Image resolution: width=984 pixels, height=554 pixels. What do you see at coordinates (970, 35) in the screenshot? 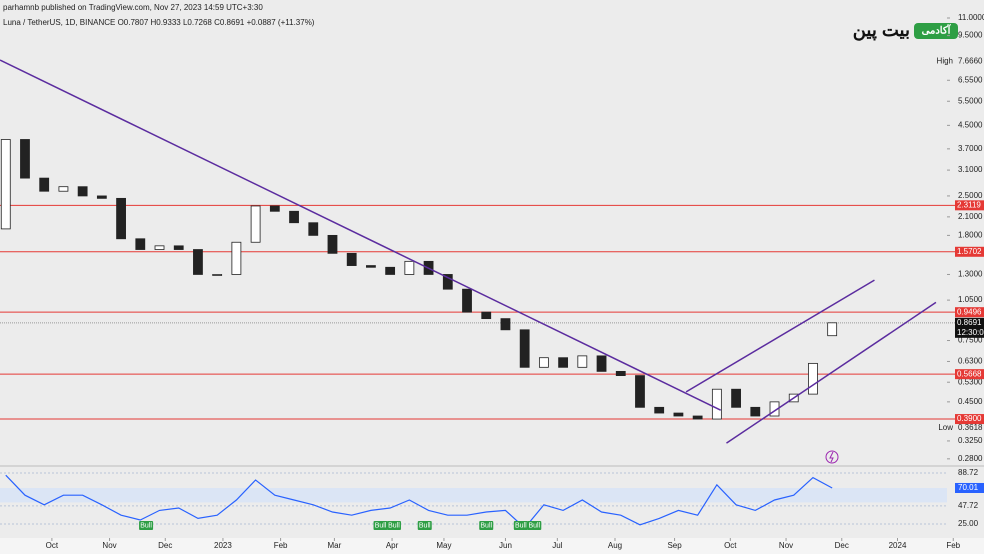
I see `y-tick-label: 9.5000` at bounding box center [970, 35].